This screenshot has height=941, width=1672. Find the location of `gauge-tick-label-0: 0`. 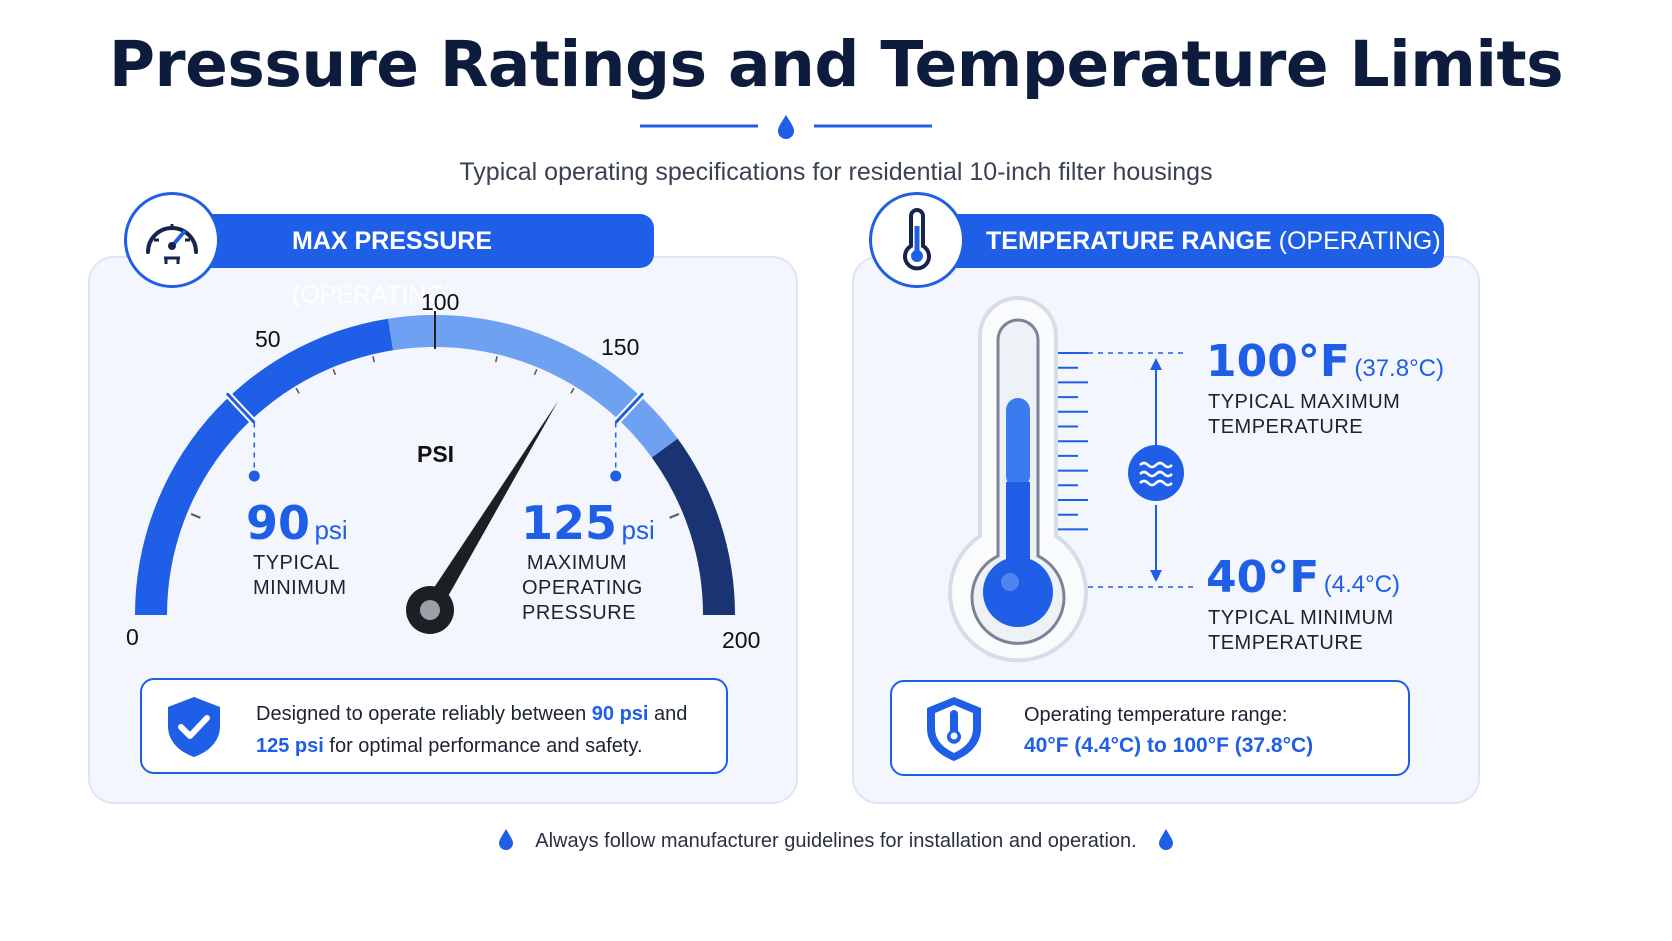

gauge-tick-label-0: 0 is located at coordinates (132, 637).